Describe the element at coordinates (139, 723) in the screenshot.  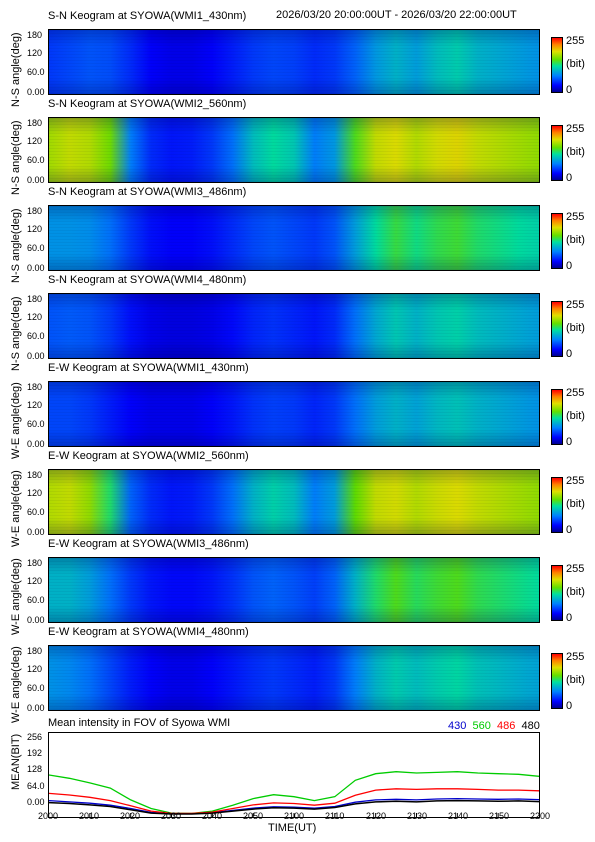
I see `mean-title: Mean intensity in FOV of Syowa WMI` at that location.